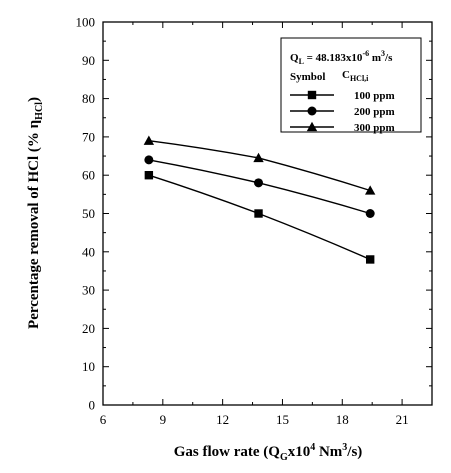  What do you see at coordinates (402, 419) in the screenshot?
I see `x-tick-label: 21` at bounding box center [402, 419].